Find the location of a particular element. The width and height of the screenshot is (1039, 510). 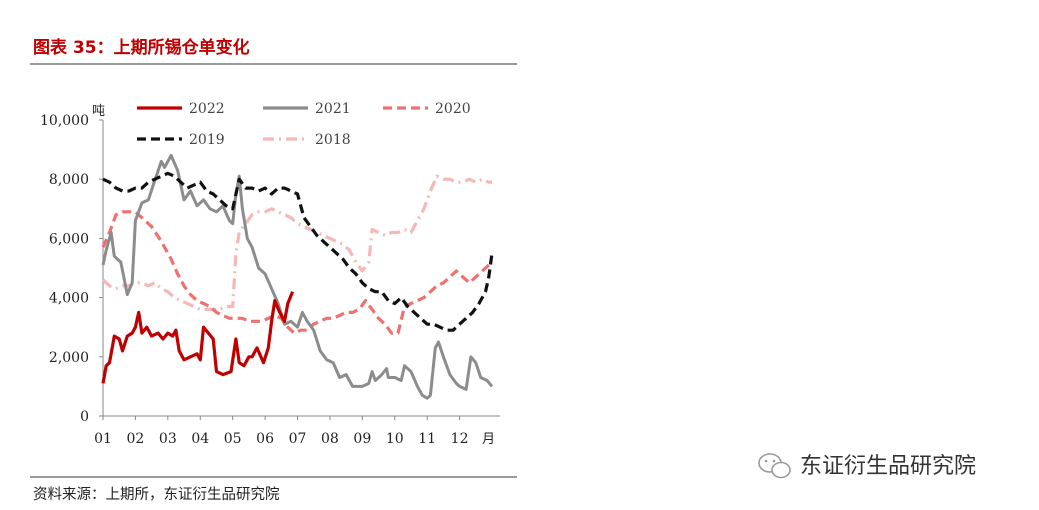

x-tick-label: 01 is located at coordinates (103, 439).